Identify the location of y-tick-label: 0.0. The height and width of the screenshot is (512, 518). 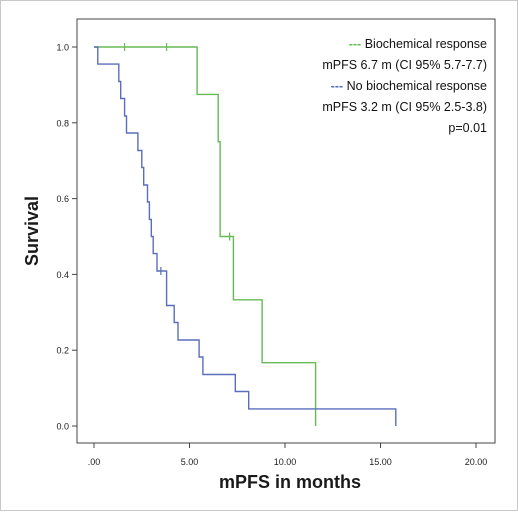
(62, 427).